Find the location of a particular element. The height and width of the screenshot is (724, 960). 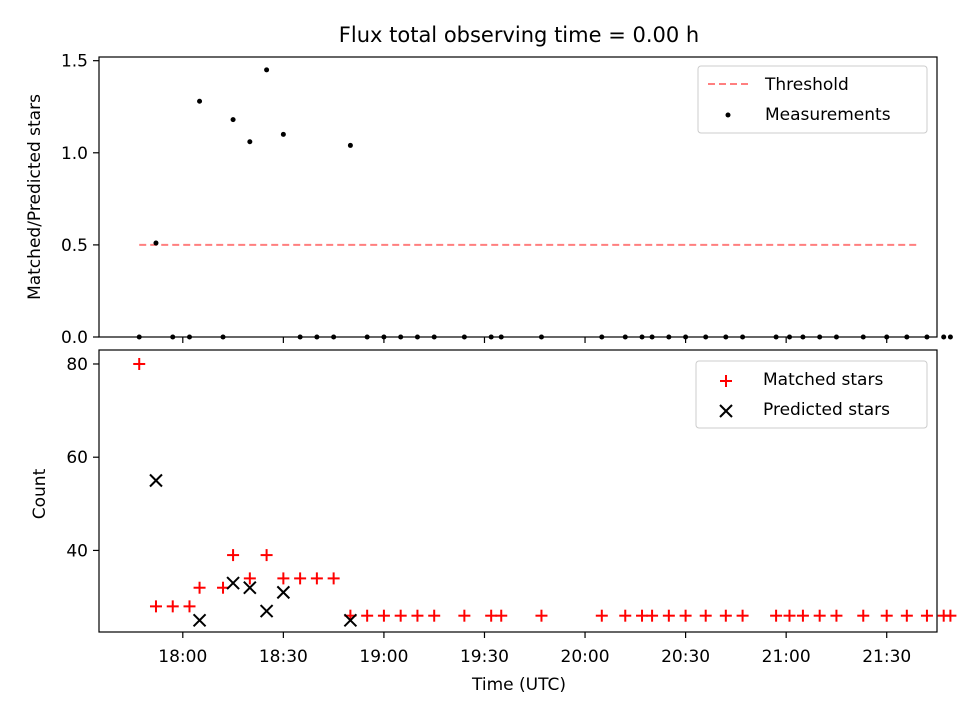

legend-matched-swatch is located at coordinates (726, 381).